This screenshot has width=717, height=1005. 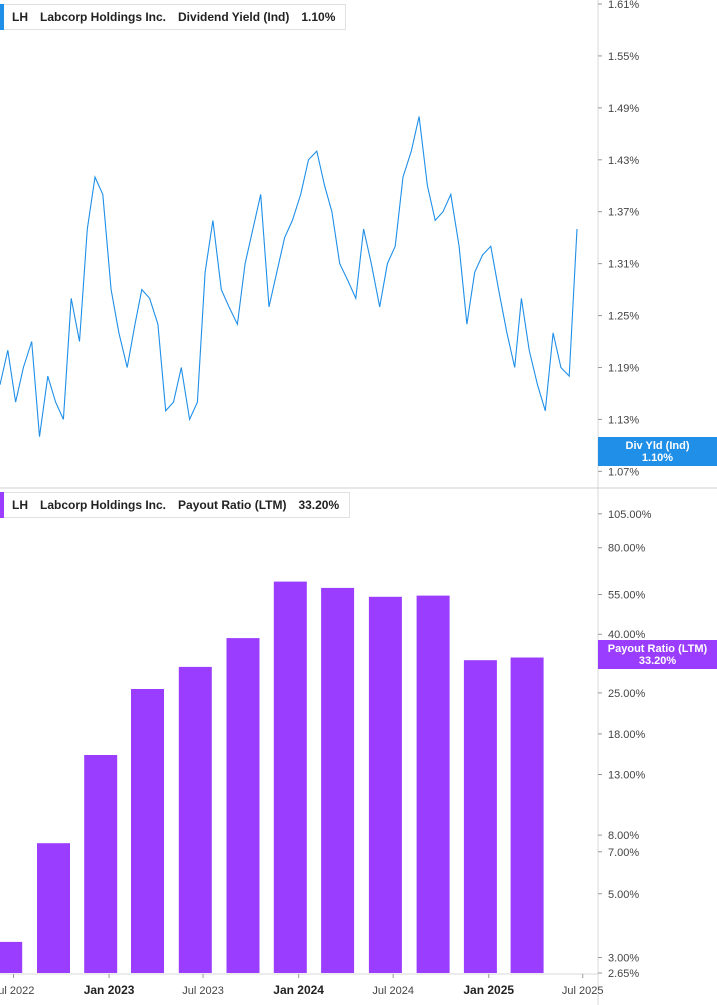 I want to click on payout-value-tag: Payout Ratio (LTM) 33.20%, so click(x=657, y=654).